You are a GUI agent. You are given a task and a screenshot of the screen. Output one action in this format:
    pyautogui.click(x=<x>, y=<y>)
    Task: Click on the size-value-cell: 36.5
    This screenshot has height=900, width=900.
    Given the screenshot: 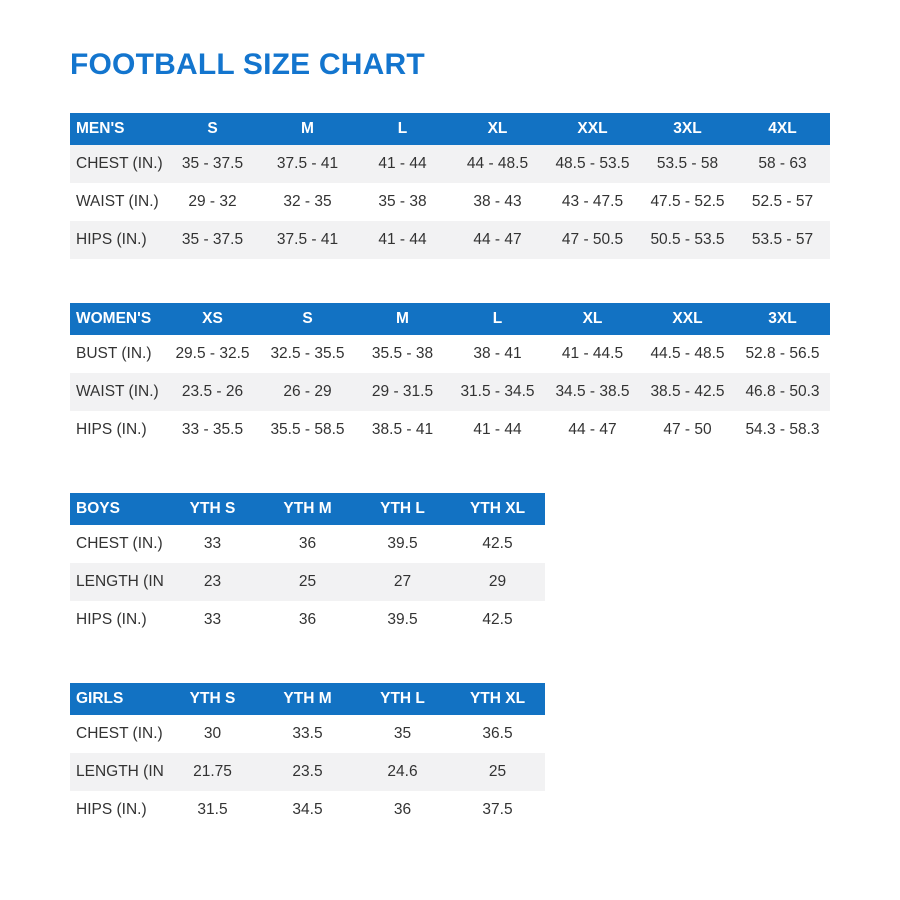 What is the action you would take?
    pyautogui.click(x=497, y=733)
    